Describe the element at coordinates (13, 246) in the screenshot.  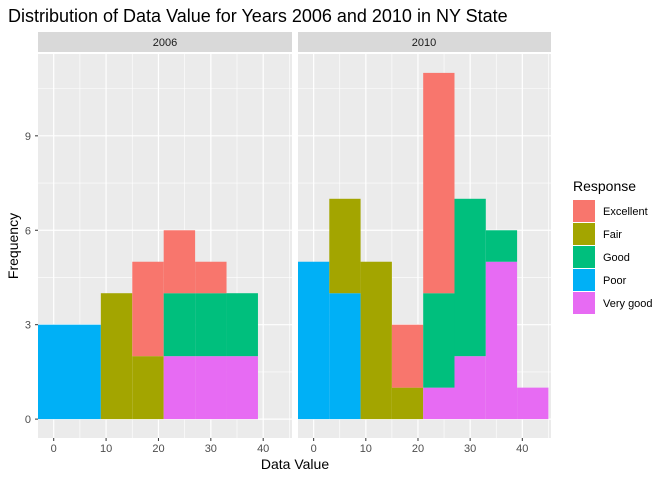
I see `y-axis-title: Frequency` at that location.